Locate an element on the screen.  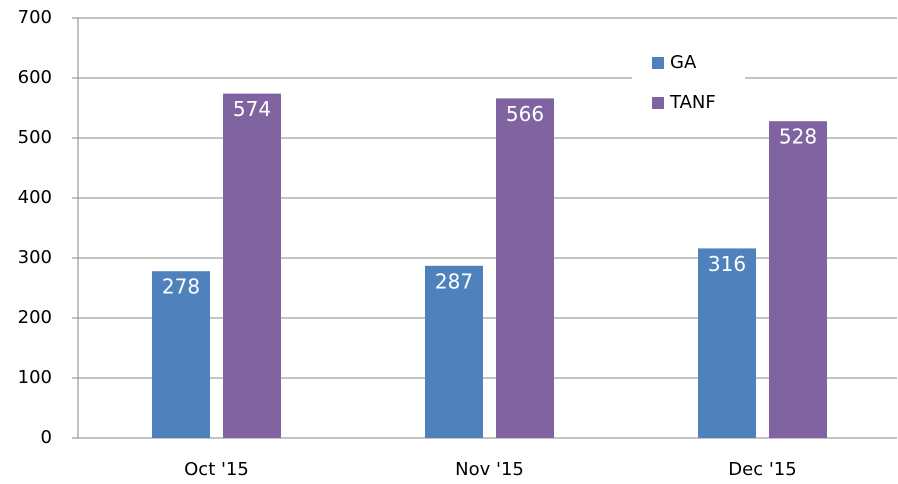
data-label: 316 is located at coordinates (727, 264).